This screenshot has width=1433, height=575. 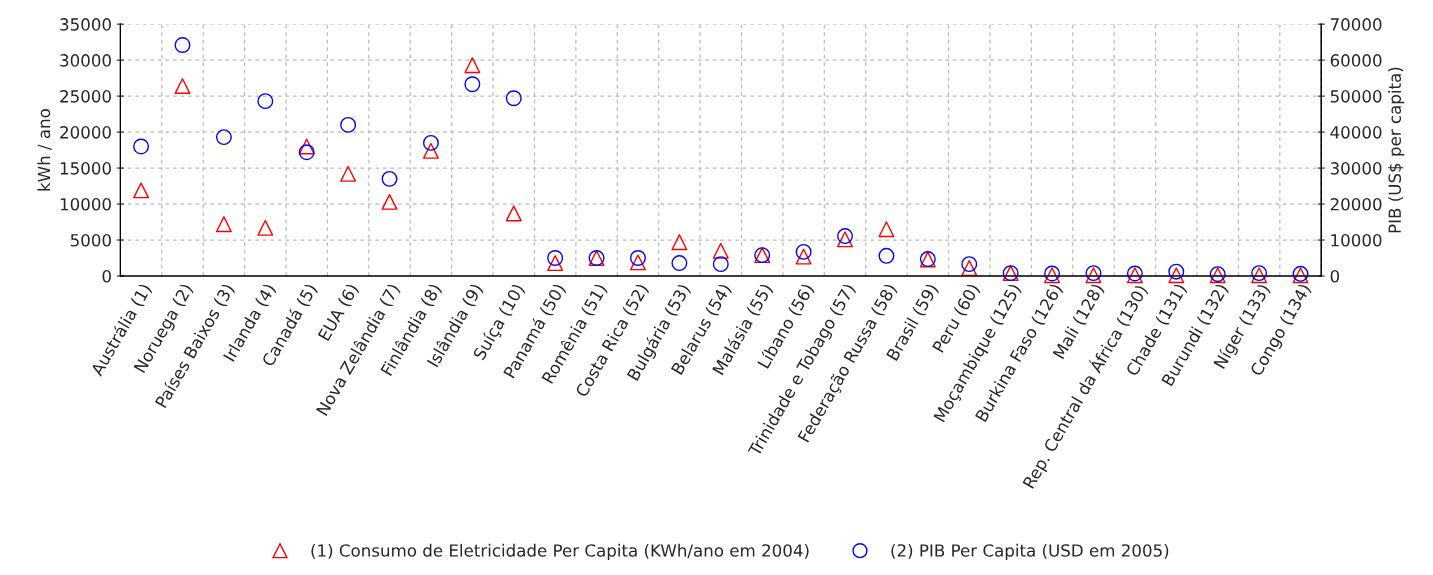 I want to click on y-axis-title: kWh / ano, so click(x=44, y=150).